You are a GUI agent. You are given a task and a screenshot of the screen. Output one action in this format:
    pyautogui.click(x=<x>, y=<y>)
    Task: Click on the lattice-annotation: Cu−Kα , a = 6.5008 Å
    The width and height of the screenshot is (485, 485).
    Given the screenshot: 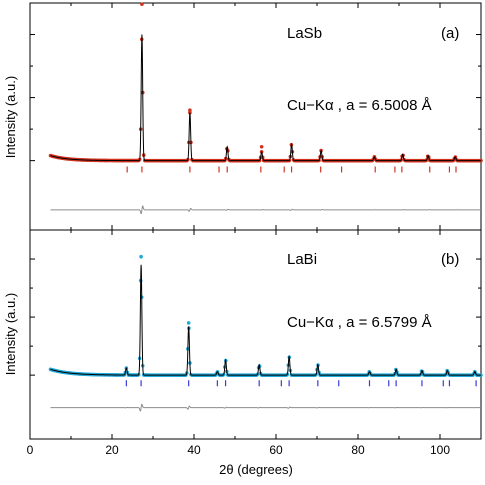 What is the action you would take?
    pyautogui.click(x=359, y=105)
    